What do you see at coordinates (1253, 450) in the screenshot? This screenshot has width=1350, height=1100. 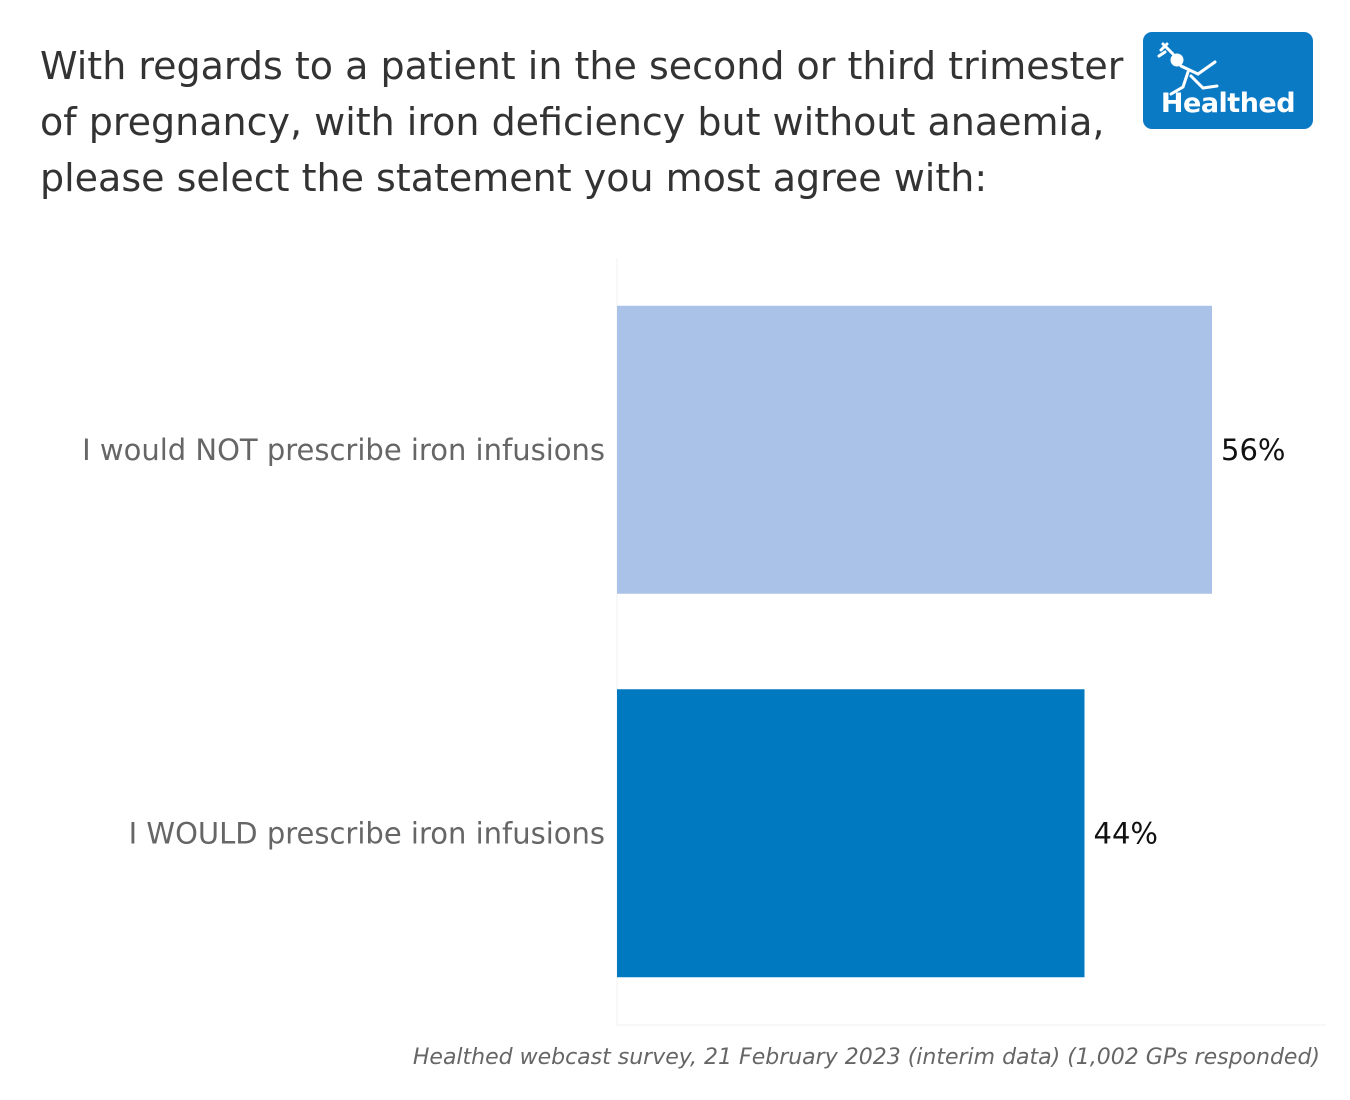 I see `value-label-0: 56%` at bounding box center [1253, 450].